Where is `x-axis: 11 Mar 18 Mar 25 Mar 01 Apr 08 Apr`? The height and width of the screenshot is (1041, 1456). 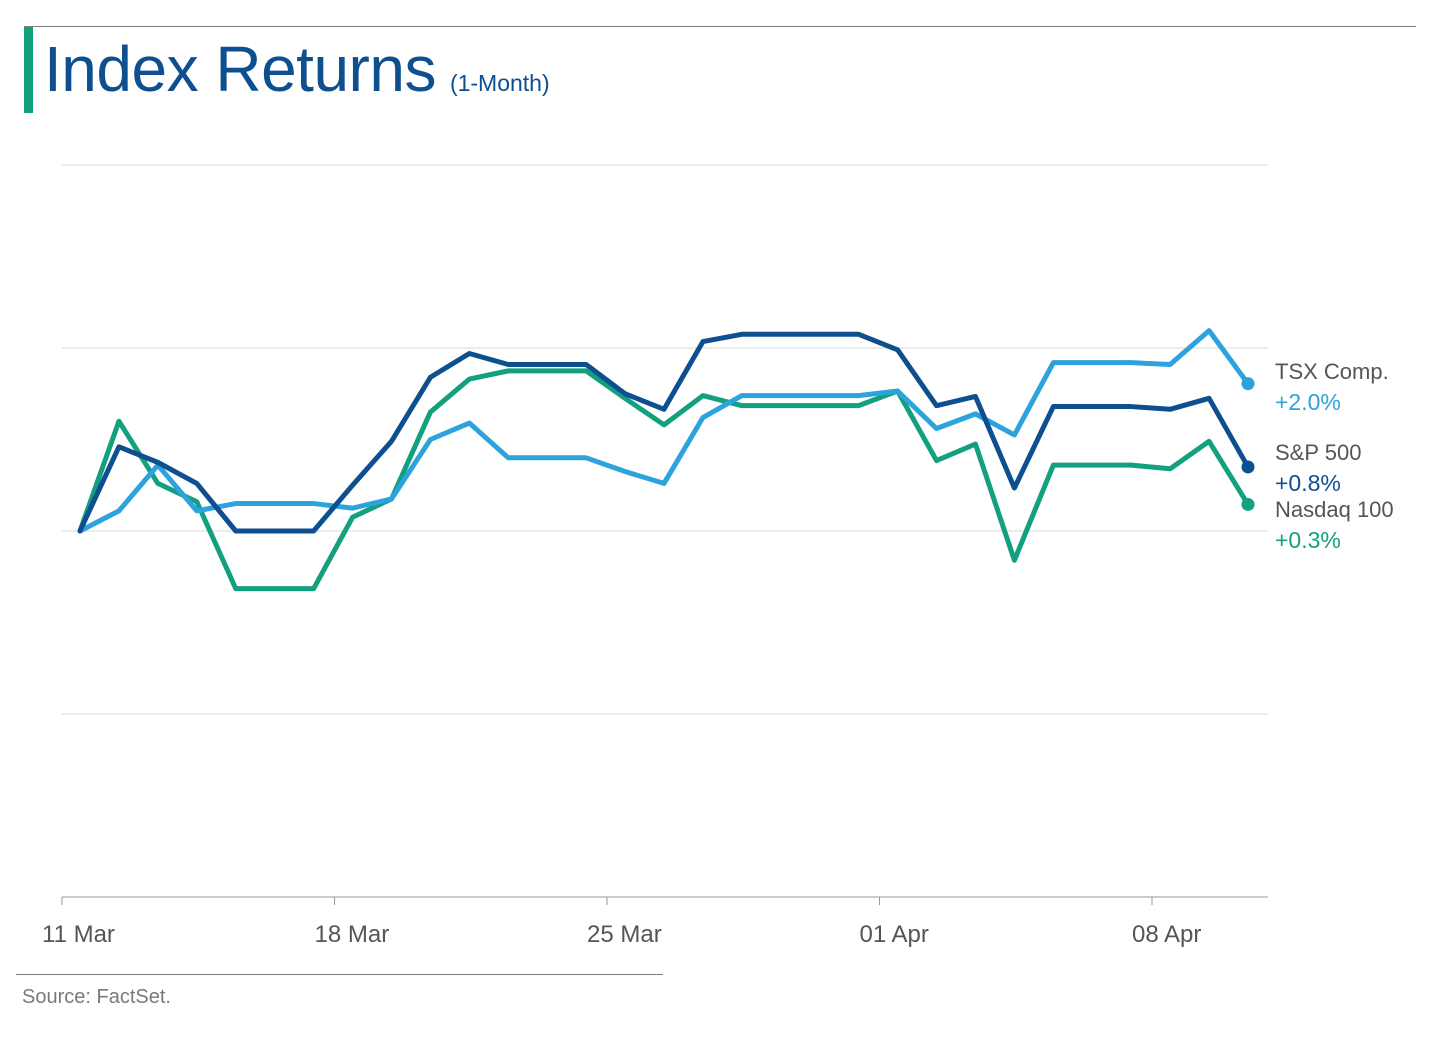
x-axis: 11 Mar 18 Mar 25 Mar 01 Apr 08 Apr is located at coordinates (621, 922).